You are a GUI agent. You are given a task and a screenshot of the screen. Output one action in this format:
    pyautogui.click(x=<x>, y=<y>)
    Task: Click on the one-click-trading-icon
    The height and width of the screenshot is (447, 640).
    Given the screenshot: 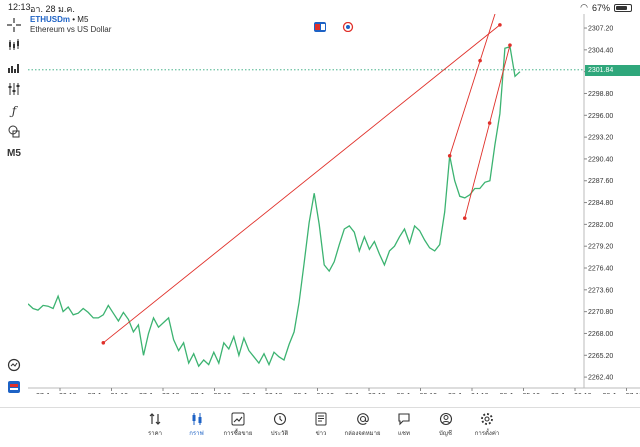 What is the action you would take?
    pyautogui.click(x=14, y=387)
    